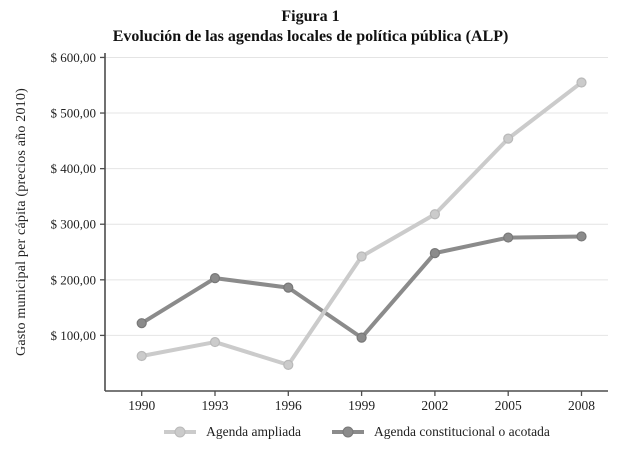 The height and width of the screenshot is (450, 621). I want to click on data-point-agenda-constitucional-1993, so click(215, 278).